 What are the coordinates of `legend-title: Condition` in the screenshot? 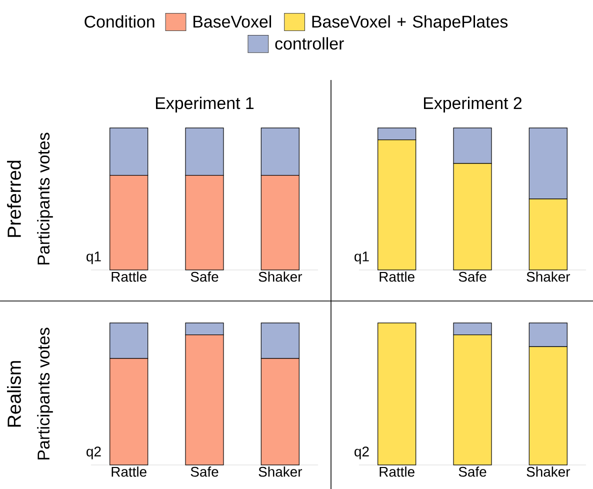 It's located at (119, 21).